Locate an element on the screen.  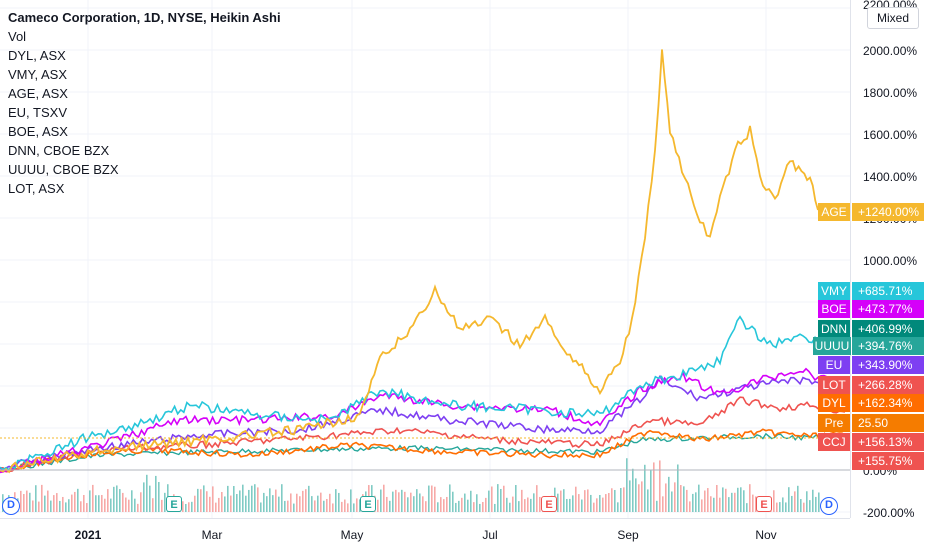
legend-item-vol: Vol is located at coordinates (17, 36).